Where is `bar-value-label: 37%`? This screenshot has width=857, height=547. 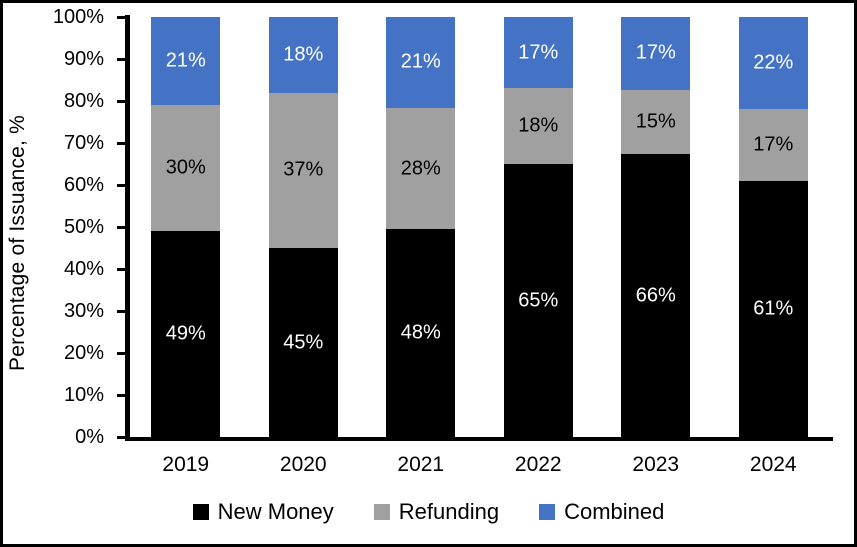
bar-value-label: 37% is located at coordinates (303, 169).